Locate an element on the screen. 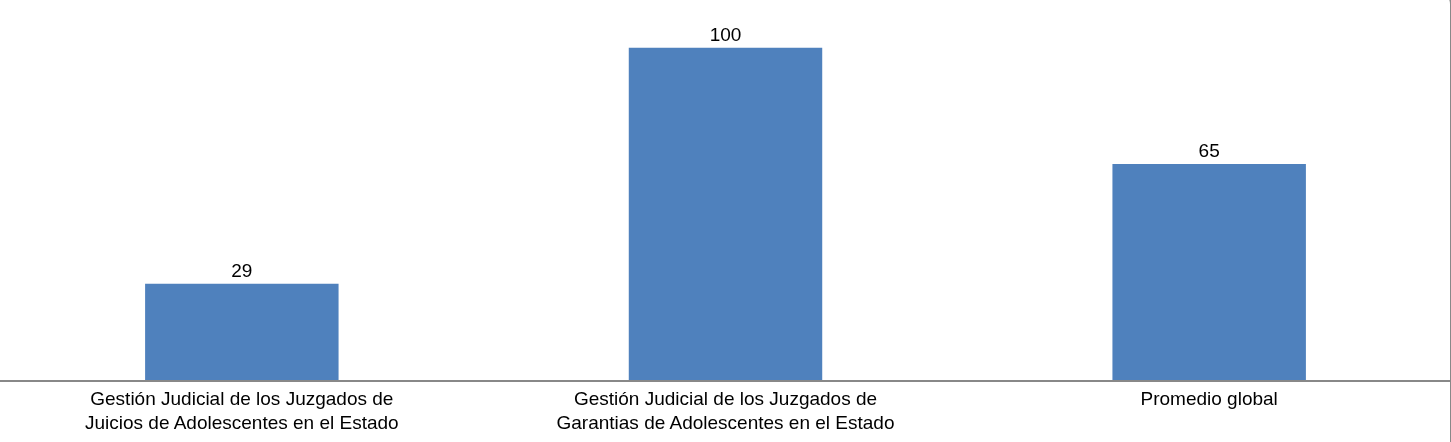  x-tick-label: Promedio global is located at coordinates (1209, 398).